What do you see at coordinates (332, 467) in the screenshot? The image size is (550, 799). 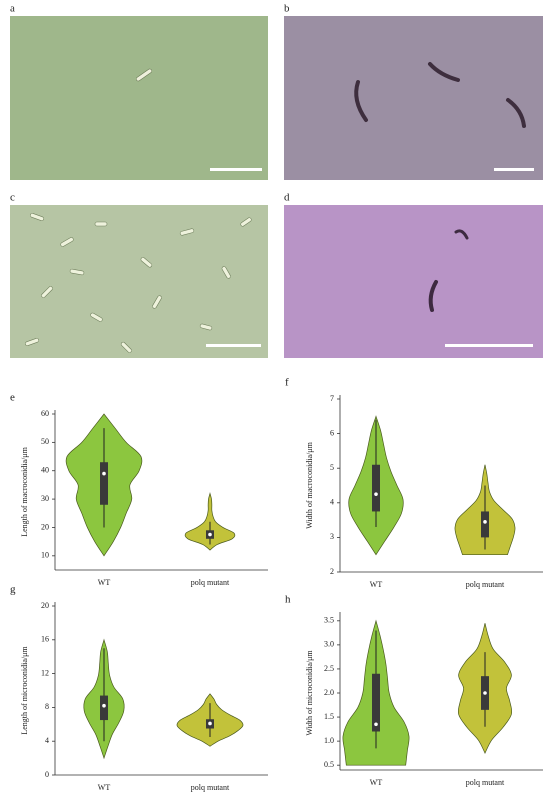 I see `y-tick-label: 5` at bounding box center [332, 467].